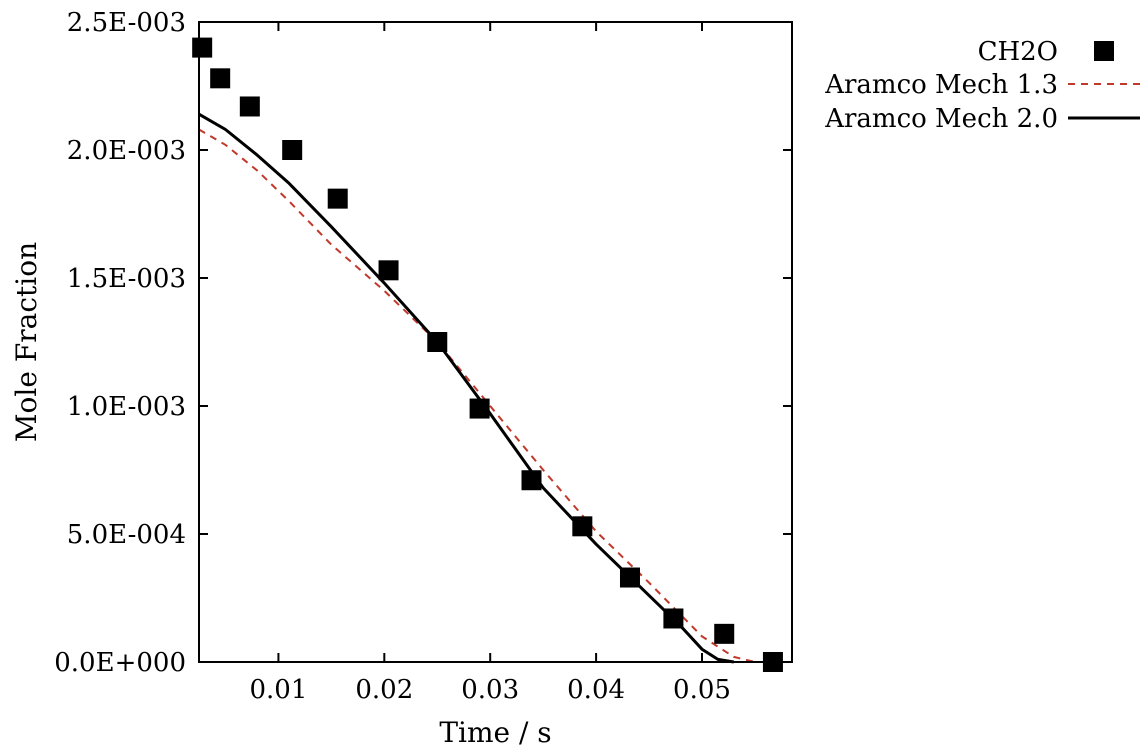 The image size is (1146, 749). Describe the element at coordinates (120, 663) in the screenshot. I see `y-tick-label: 0.0E+000` at that location.